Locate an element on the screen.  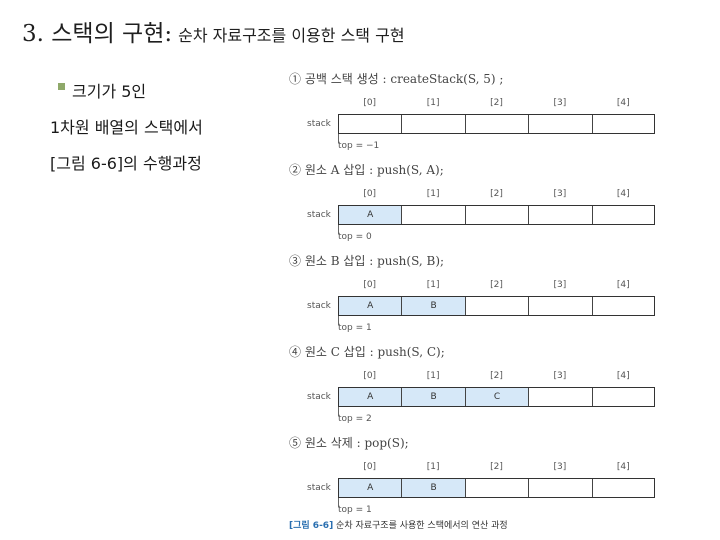
stack-array: A is located at coordinates (496, 215).